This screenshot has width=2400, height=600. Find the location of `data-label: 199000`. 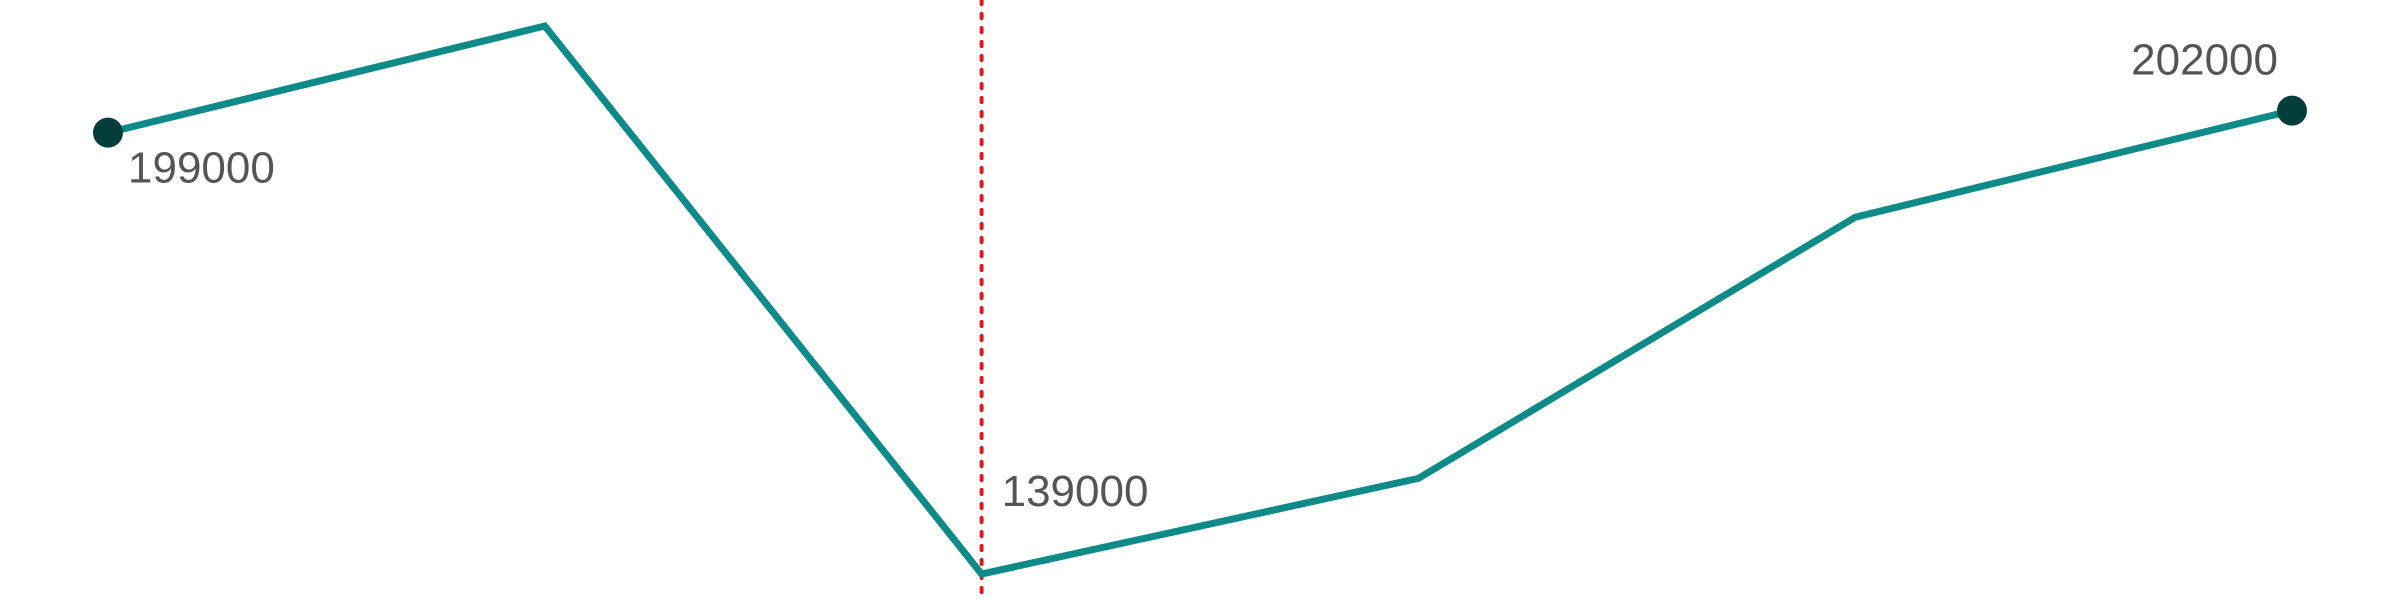

data-label: 199000 is located at coordinates (201, 168).